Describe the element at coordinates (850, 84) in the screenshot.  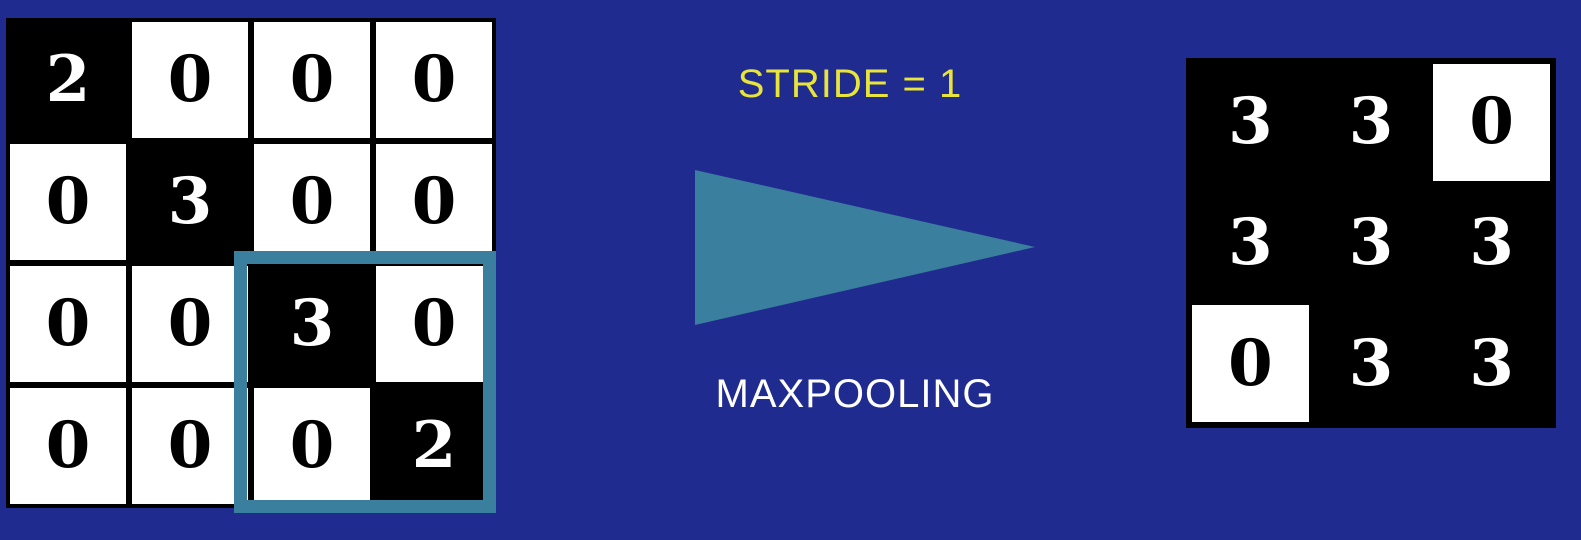
I see `stride-label: STRIDE = 1` at that location.